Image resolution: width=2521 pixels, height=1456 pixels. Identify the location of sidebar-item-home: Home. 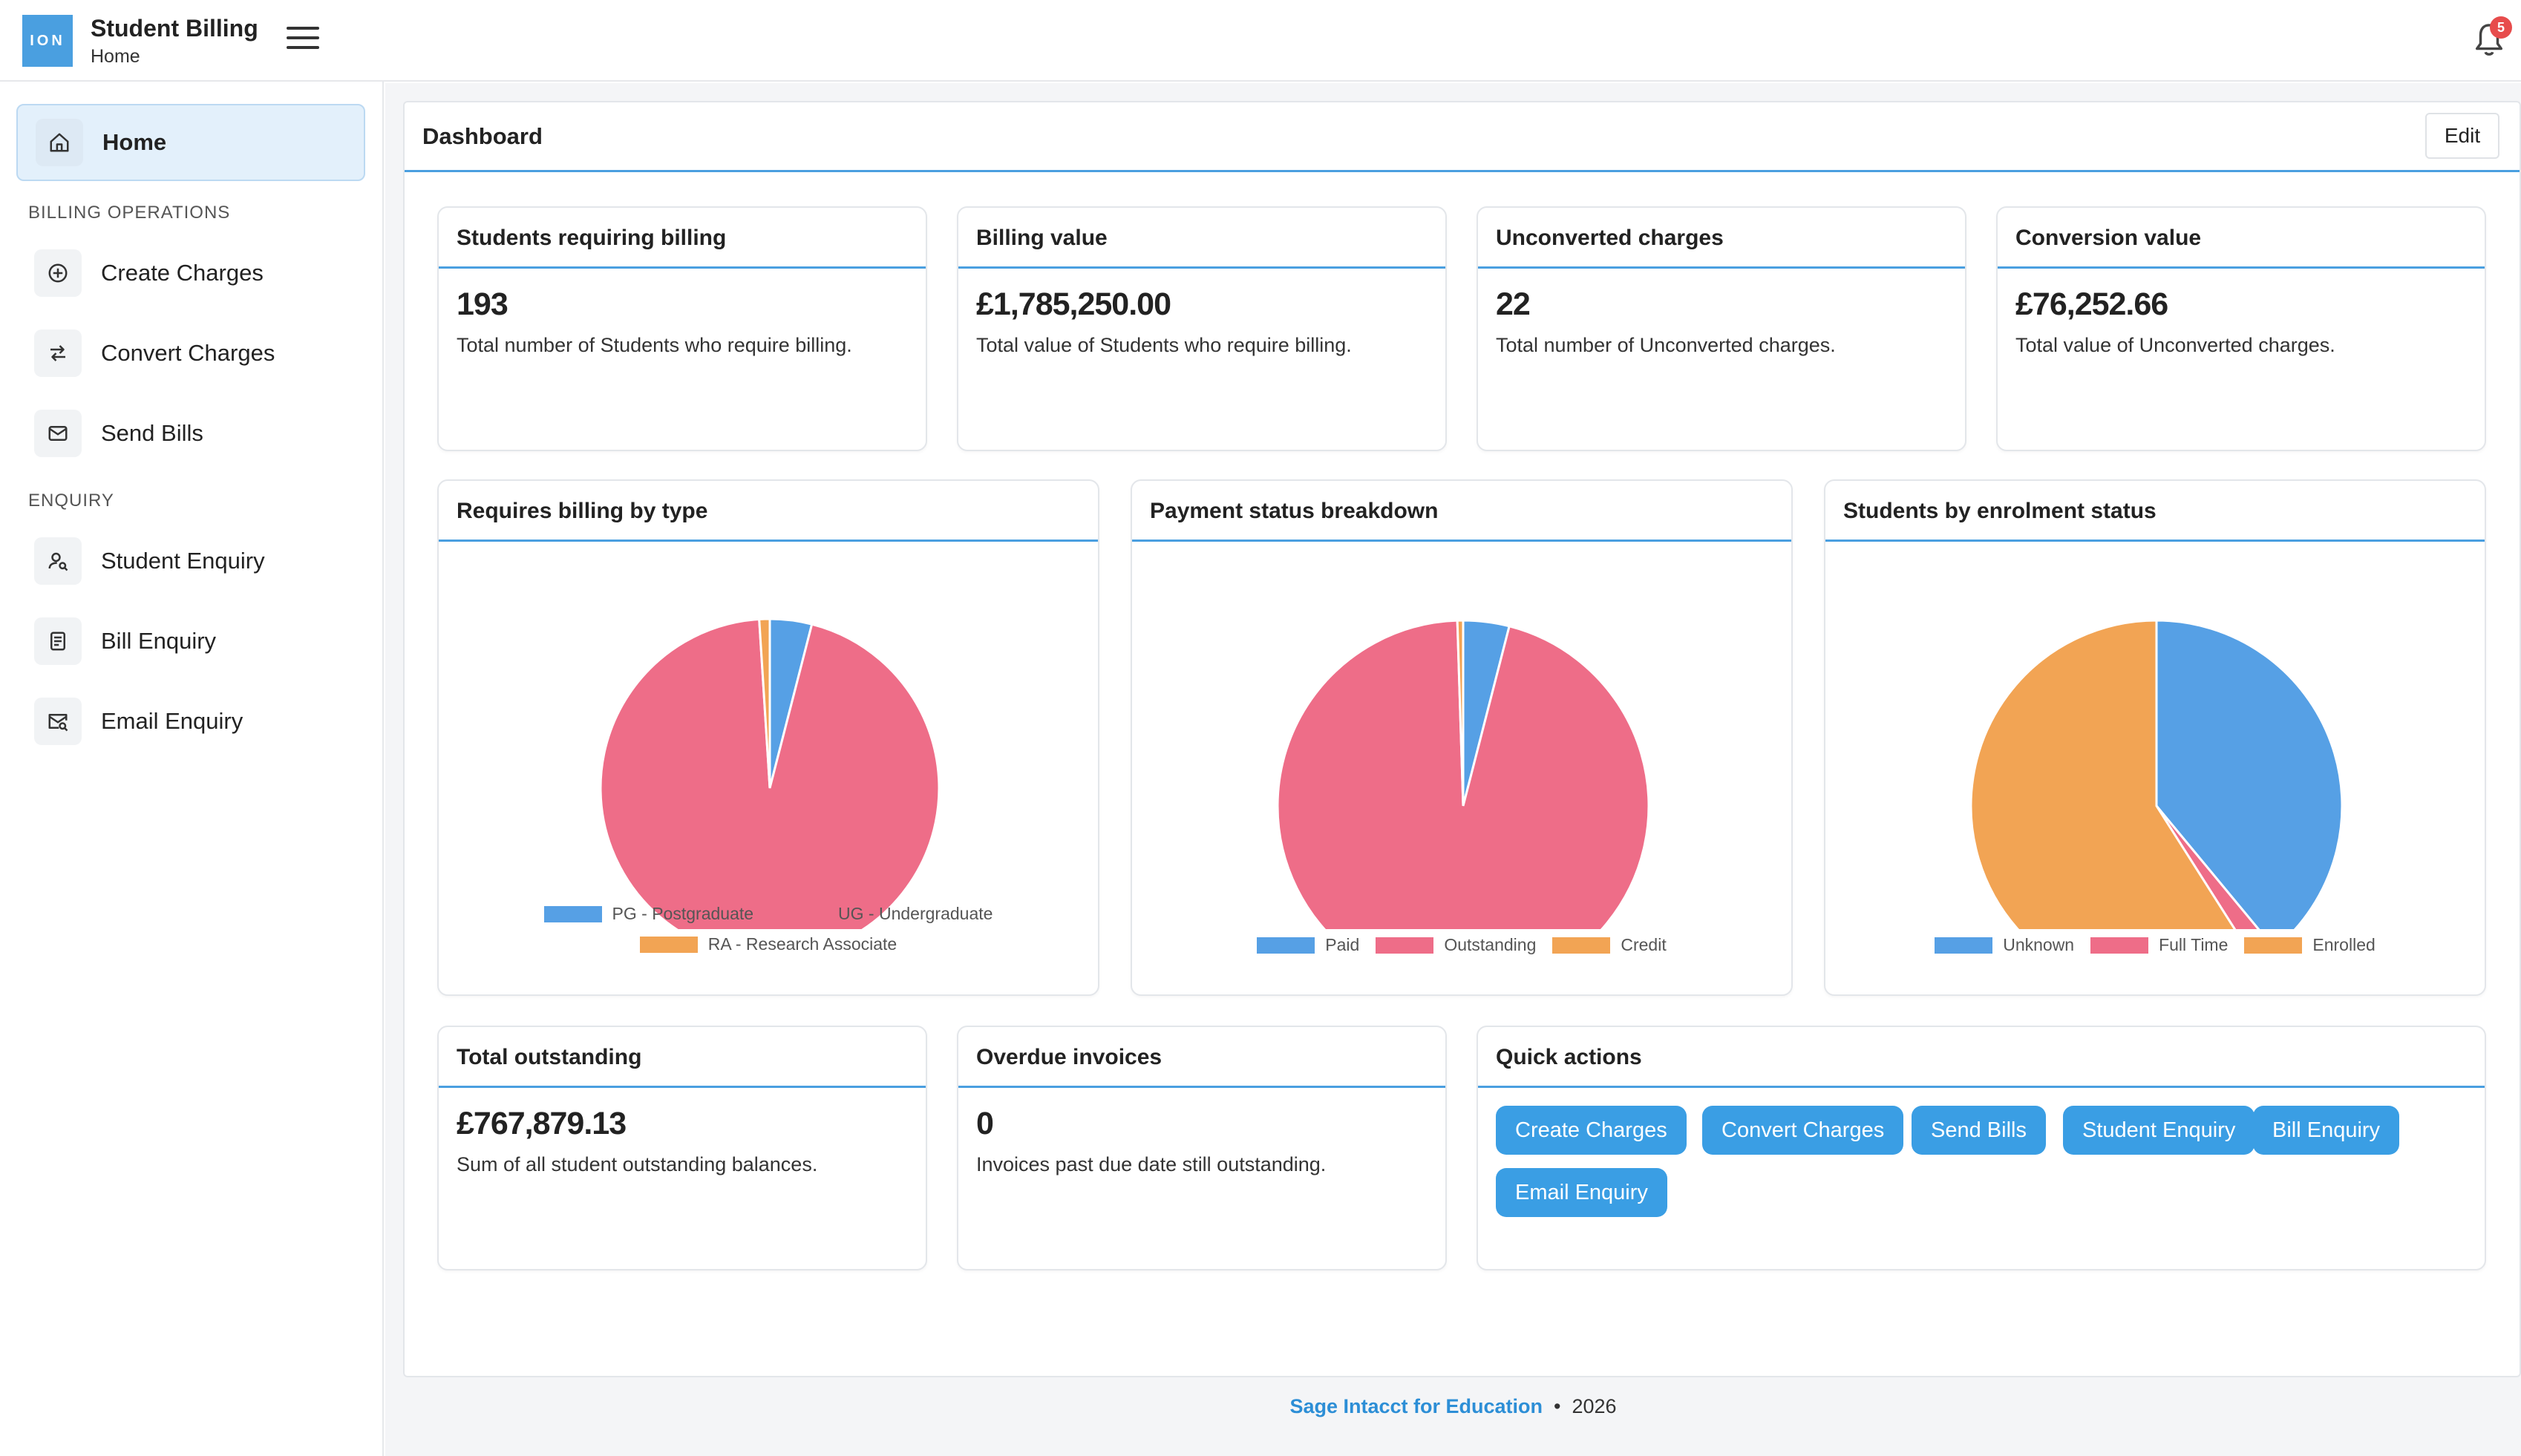
(191, 143).